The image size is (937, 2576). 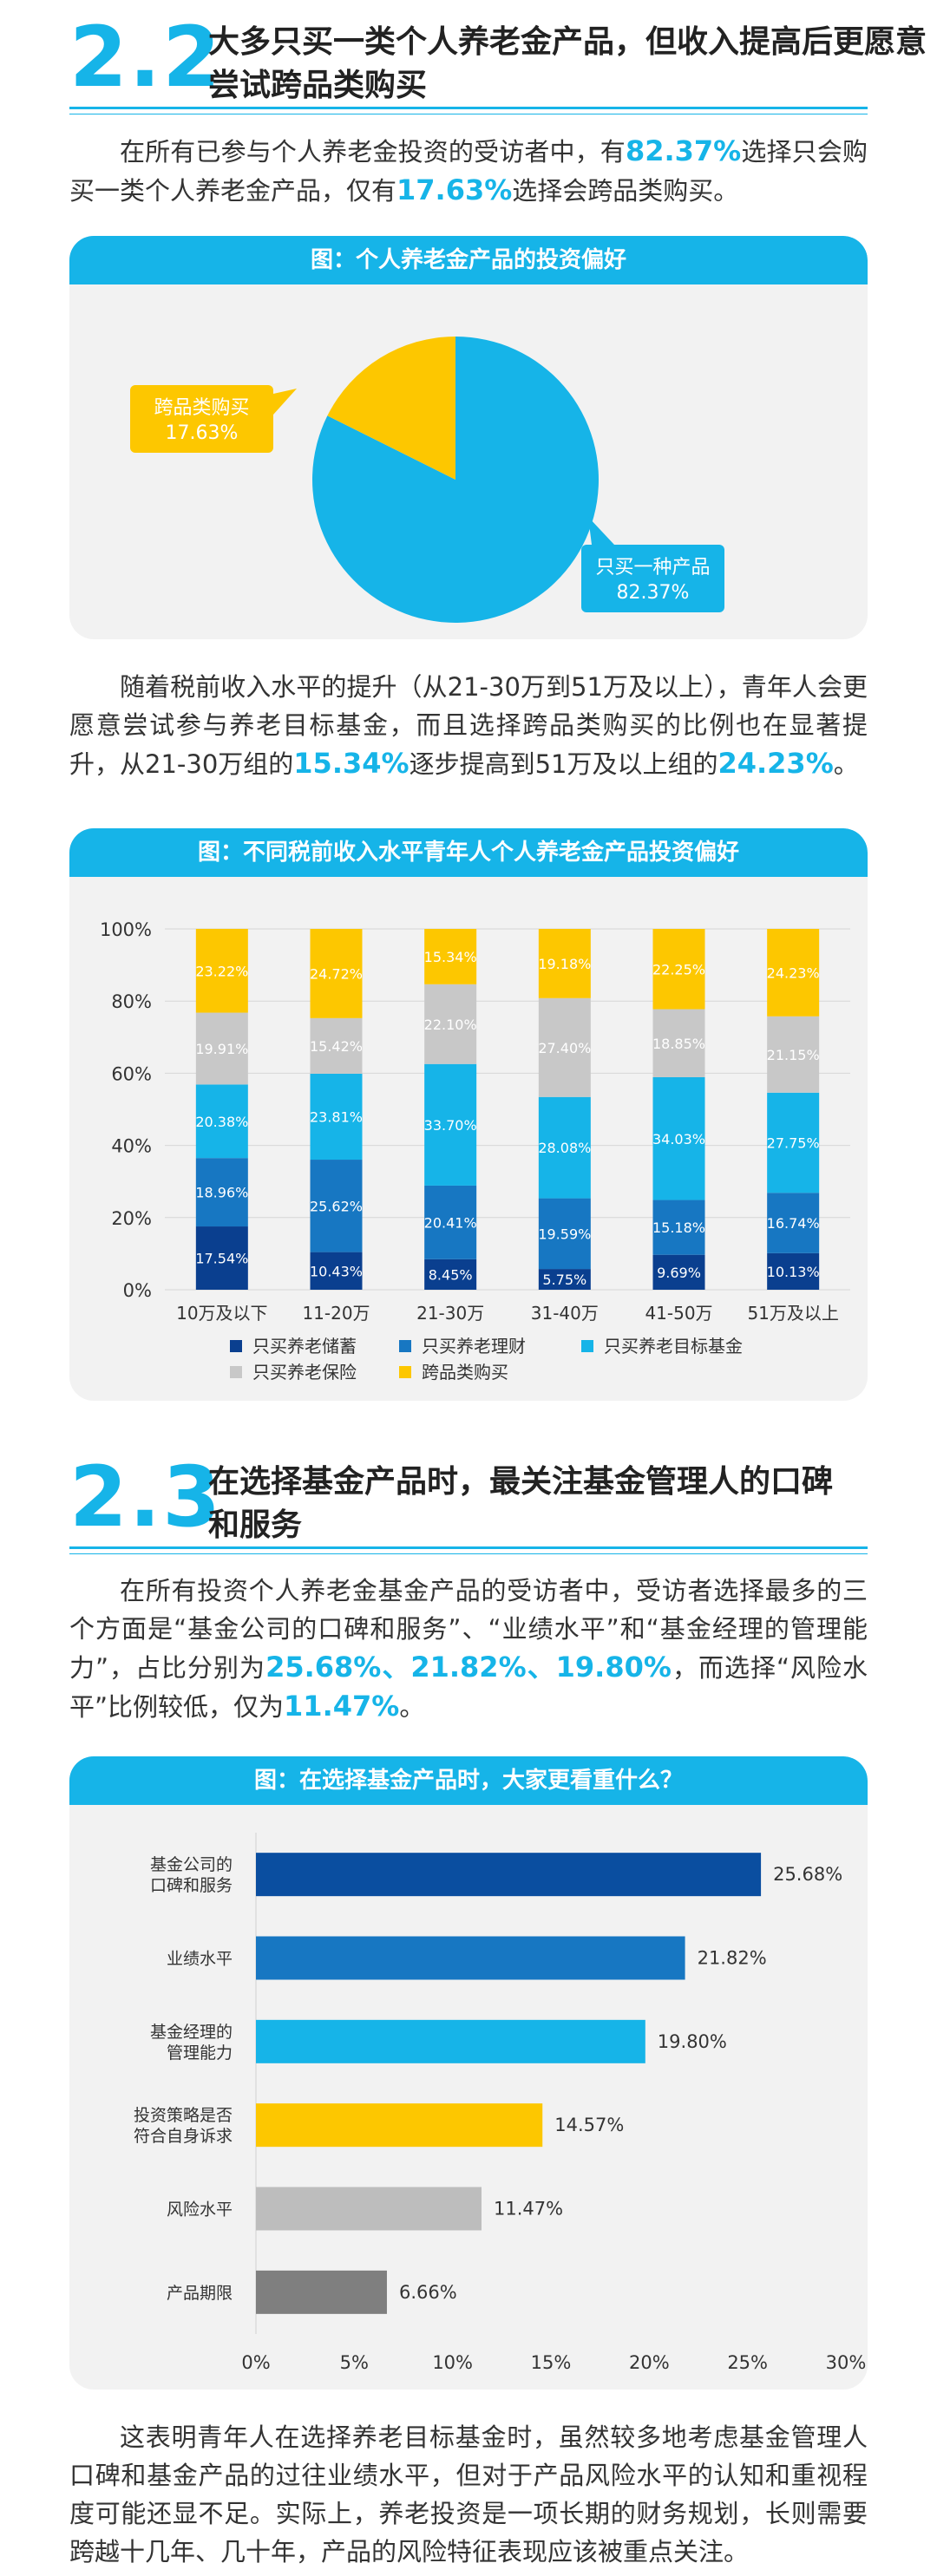 I want to click on section-number: 2.2, so click(x=146, y=57).